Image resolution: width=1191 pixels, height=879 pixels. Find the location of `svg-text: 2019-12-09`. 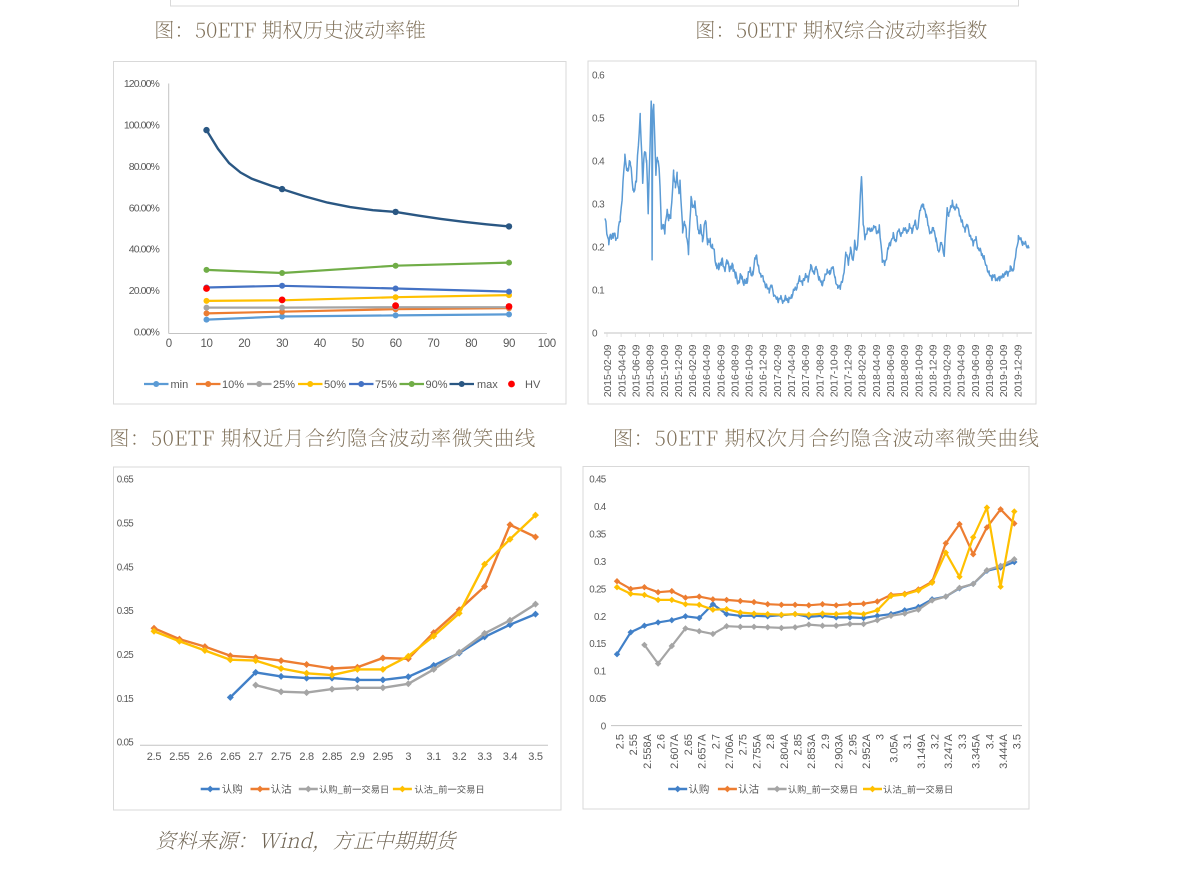

svg-text: 2019-12-09 is located at coordinates (1018, 370).